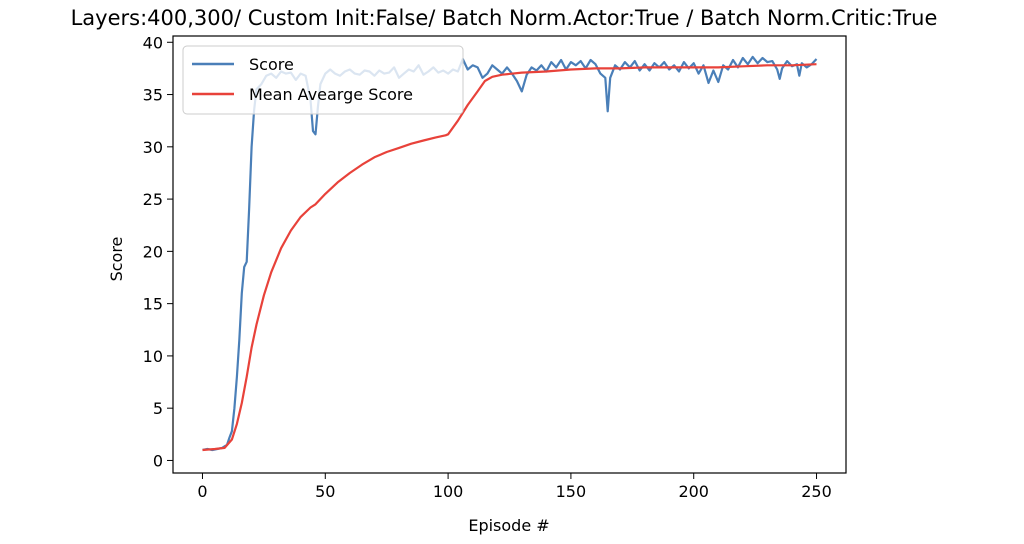 Image resolution: width=1024 pixels, height=544 pixels. Describe the element at coordinates (331, 94) in the screenshot. I see `legend-label-mean-average-score: Mean Avearge Score` at that location.